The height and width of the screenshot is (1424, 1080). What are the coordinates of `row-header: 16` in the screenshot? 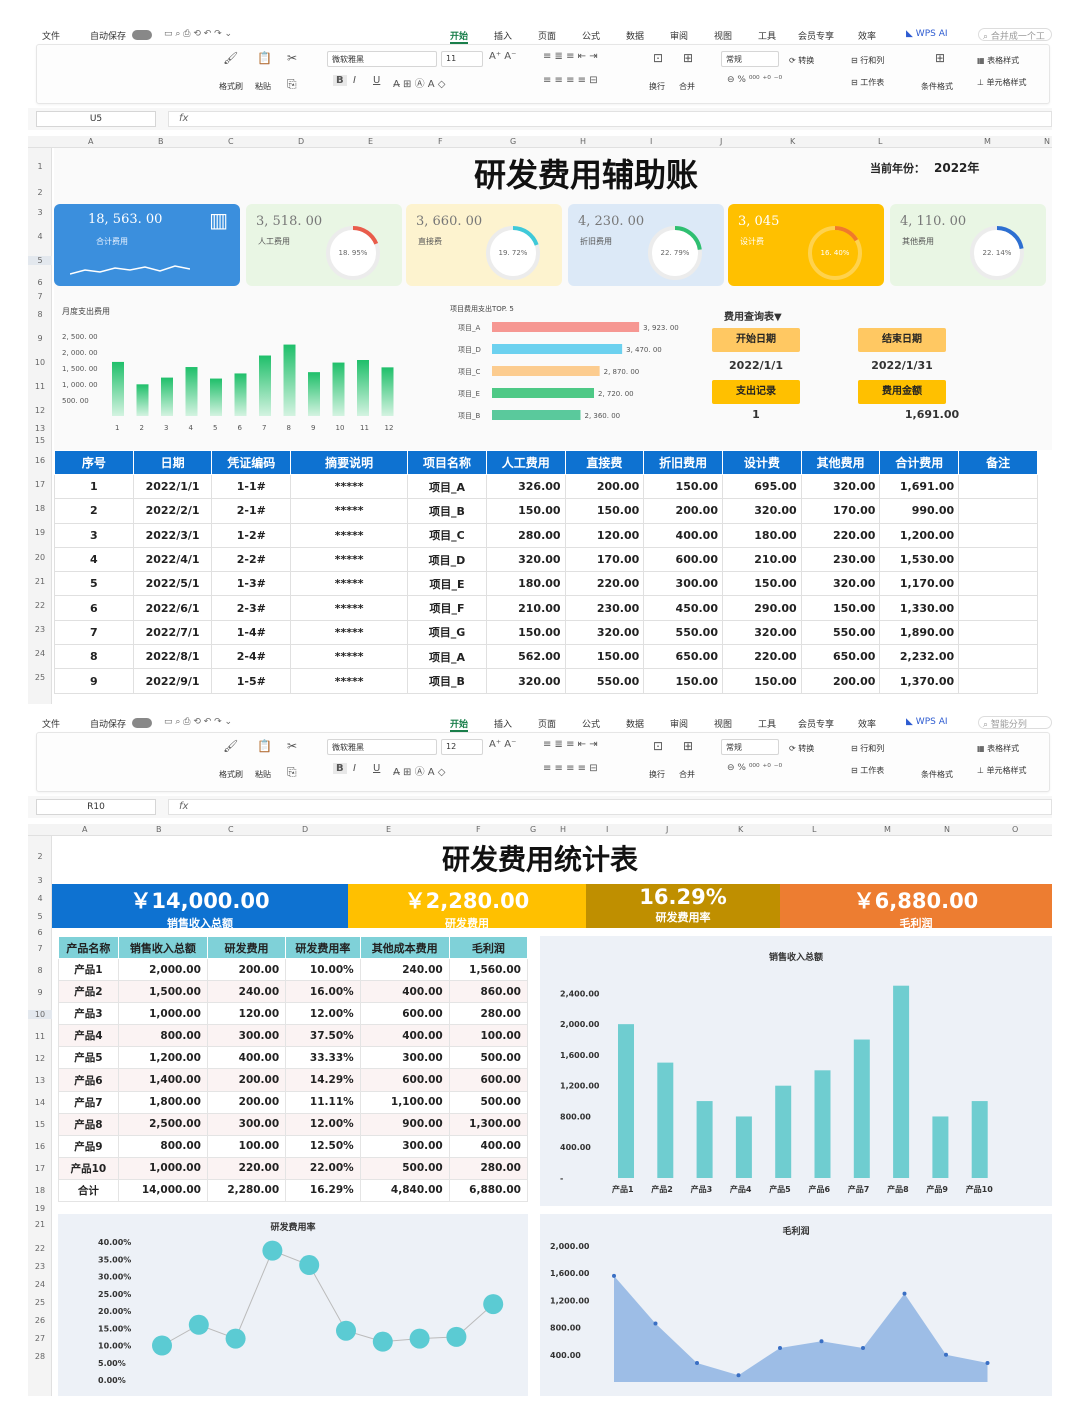 It's located at (40, 1146).